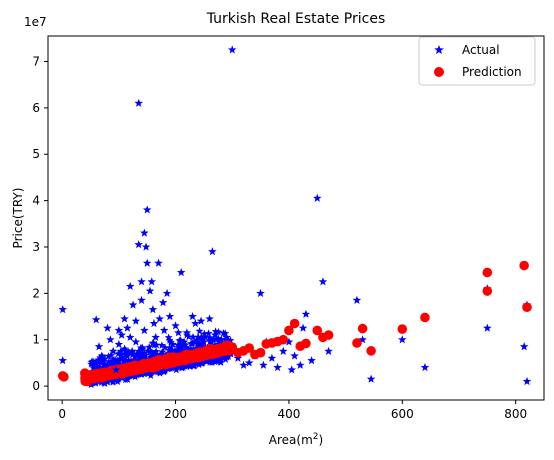  What do you see at coordinates (36, 154) in the screenshot?
I see `y-tick-label: 5` at bounding box center [36, 154].